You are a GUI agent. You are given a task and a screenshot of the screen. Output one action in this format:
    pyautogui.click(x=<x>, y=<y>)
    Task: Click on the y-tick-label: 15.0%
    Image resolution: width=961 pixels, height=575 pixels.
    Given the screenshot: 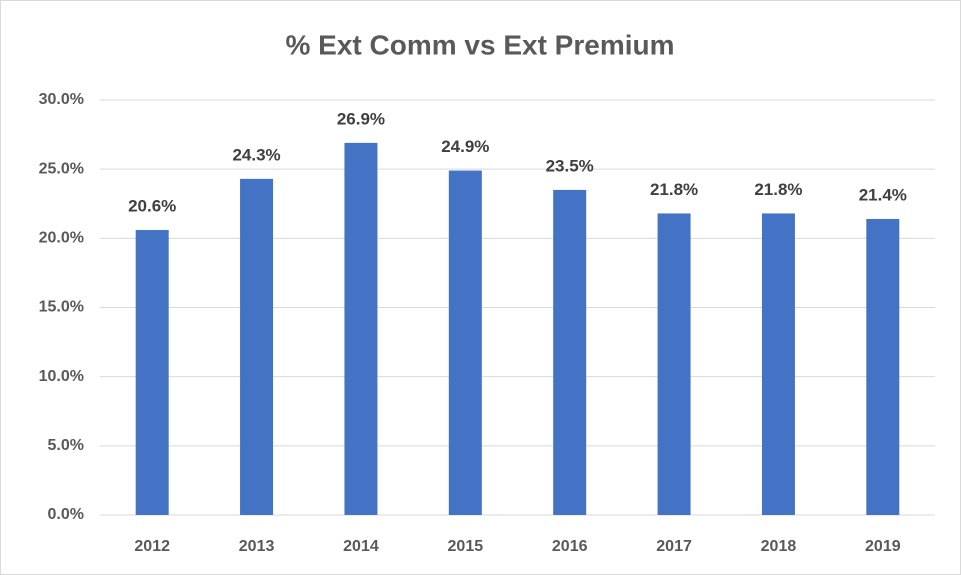 What is the action you would take?
    pyautogui.click(x=61, y=307)
    